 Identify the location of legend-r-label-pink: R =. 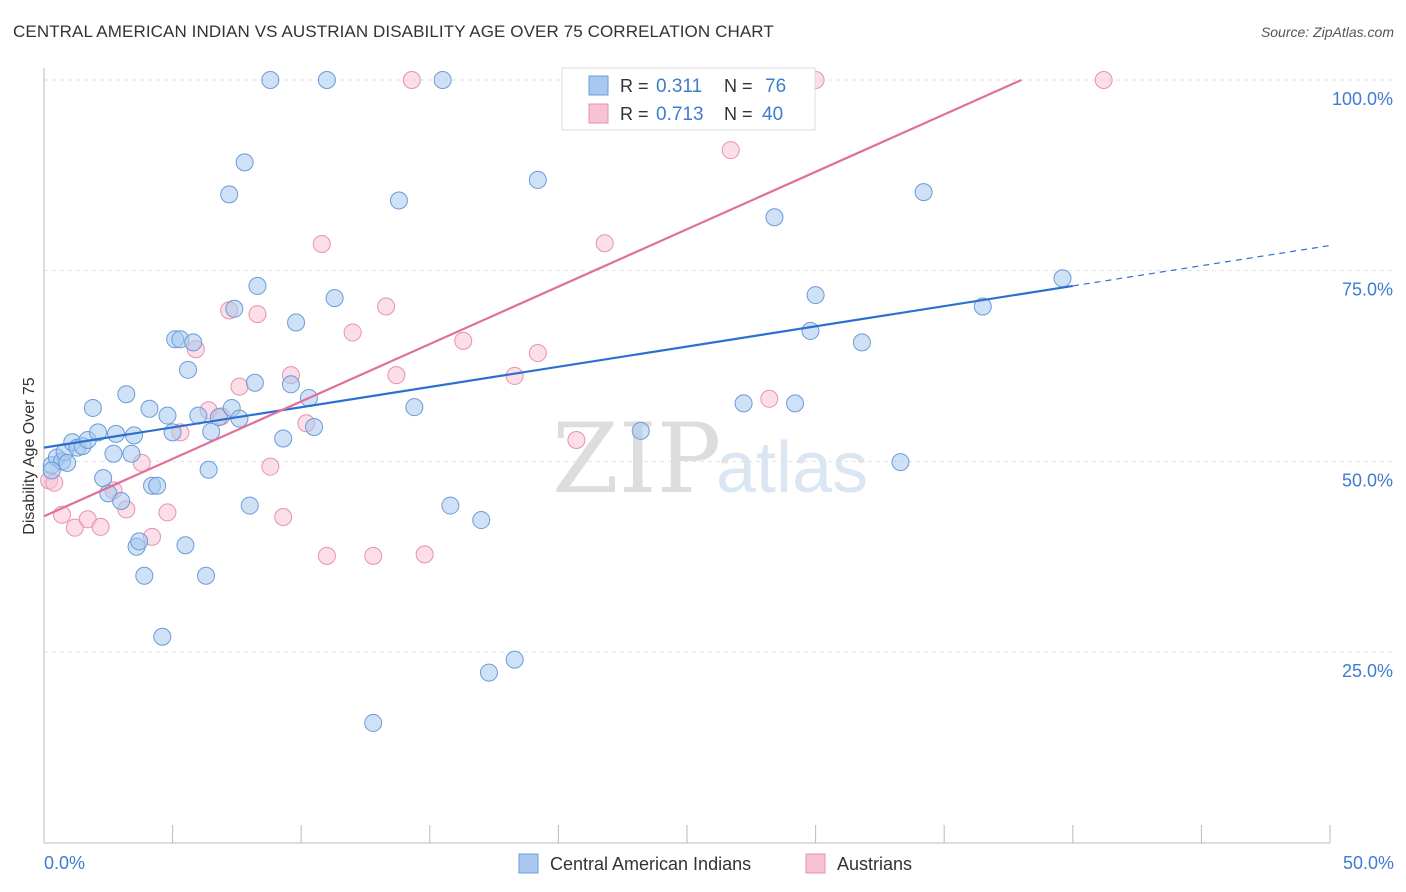
(634, 114).